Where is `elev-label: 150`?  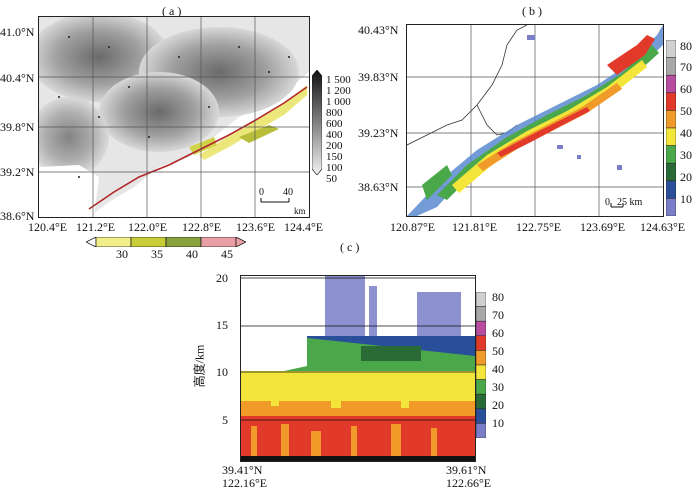 elev-label: 150 is located at coordinates (334, 157).